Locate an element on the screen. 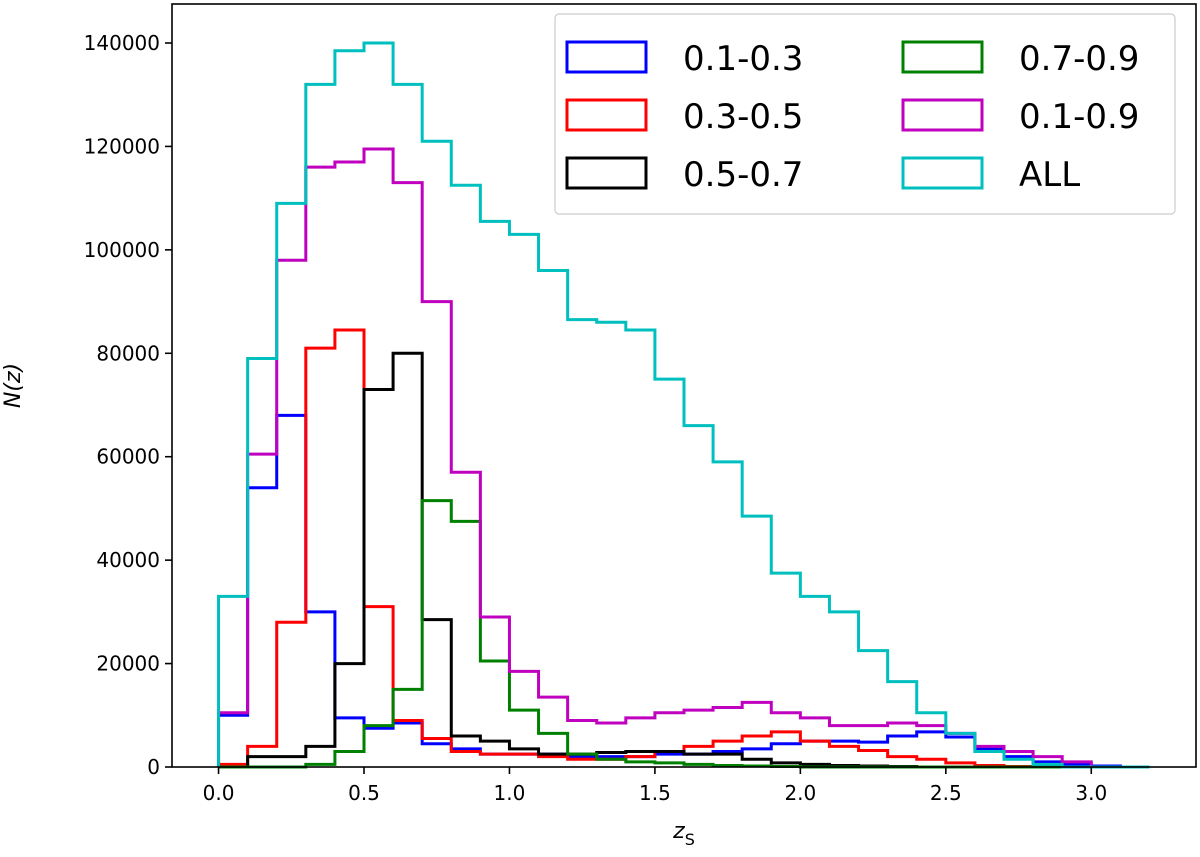  x-axis-label: zS is located at coordinates (683, 834).